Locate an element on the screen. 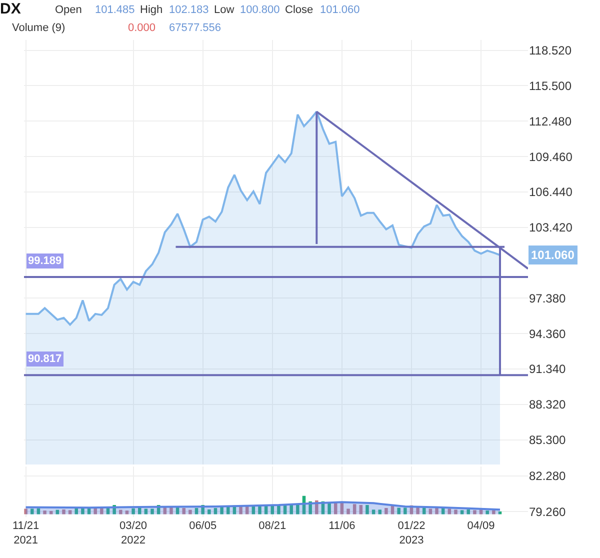 The image size is (600, 558). text: High is located at coordinates (151, 10).